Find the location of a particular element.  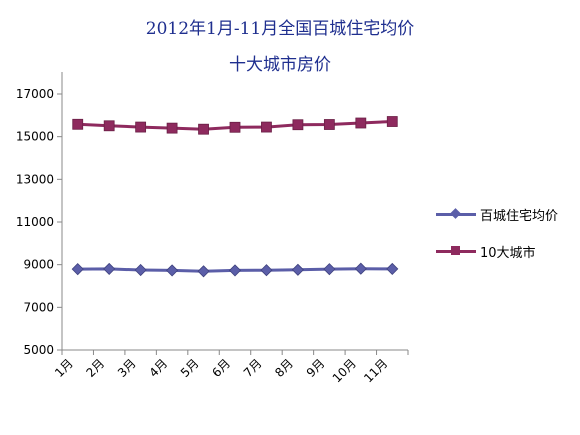

legend-item-series-2: 10大城市 is located at coordinates (497, 251).